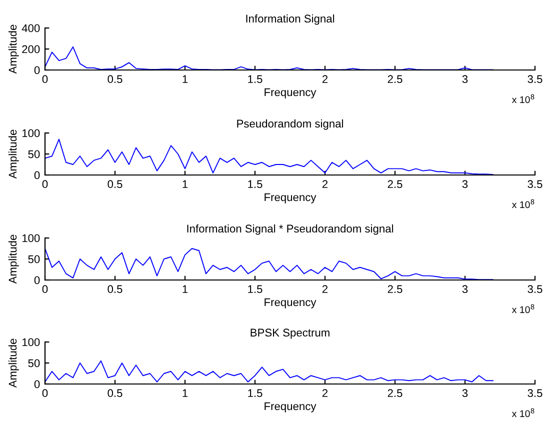 The height and width of the screenshot is (427, 545). What do you see at coordinates (290, 124) in the screenshot?
I see `chart-title: Pseudorandom signal` at bounding box center [290, 124].